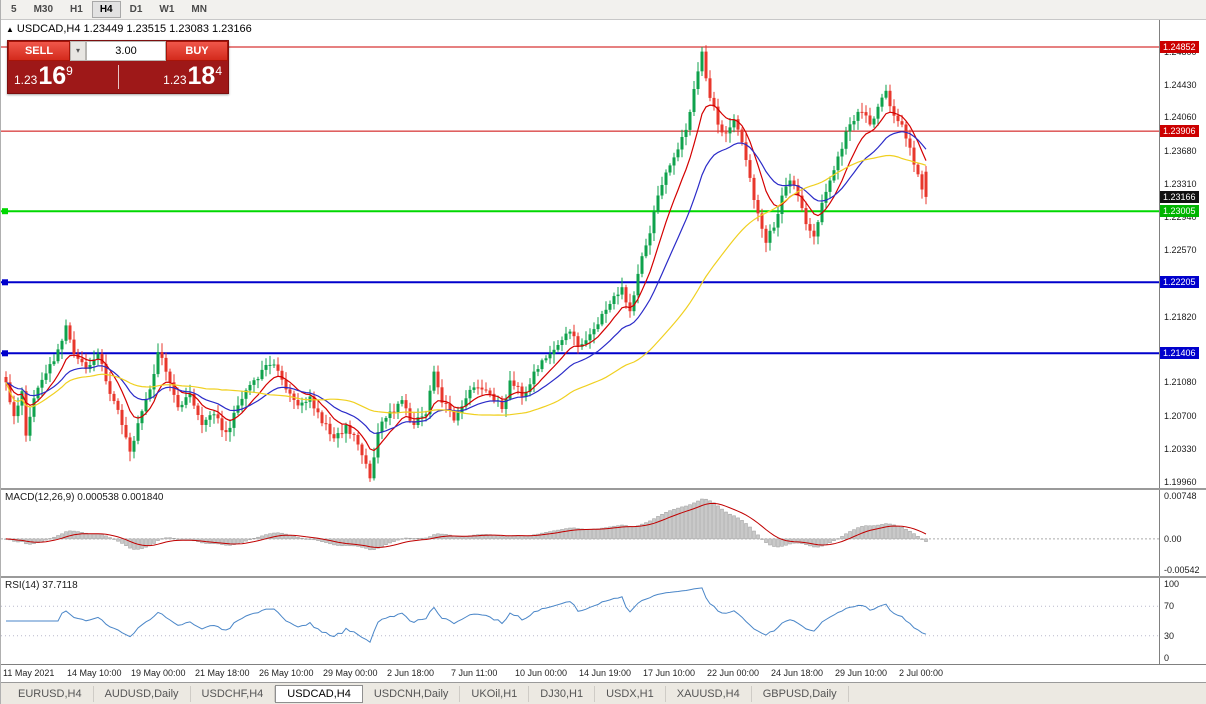 This screenshot has width=1206, height=704. I want to click on time-label: 24 Jun 18:00, so click(797, 673).